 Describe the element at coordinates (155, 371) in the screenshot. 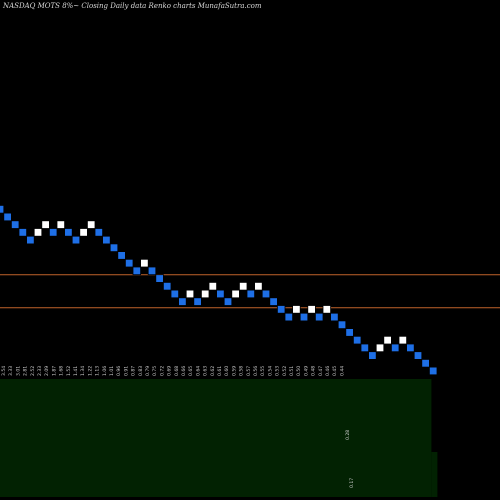

I see `x-tick-label: 0.75` at that location.